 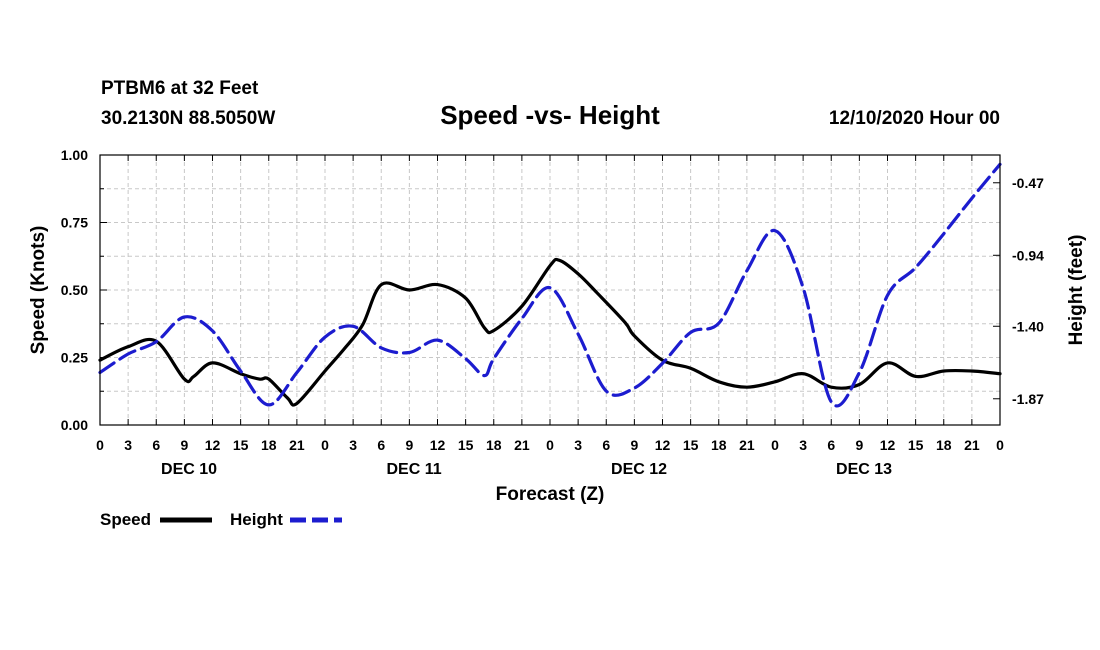 What do you see at coordinates (74, 425) in the screenshot?
I see `left-tick-label: 0.00` at bounding box center [74, 425].